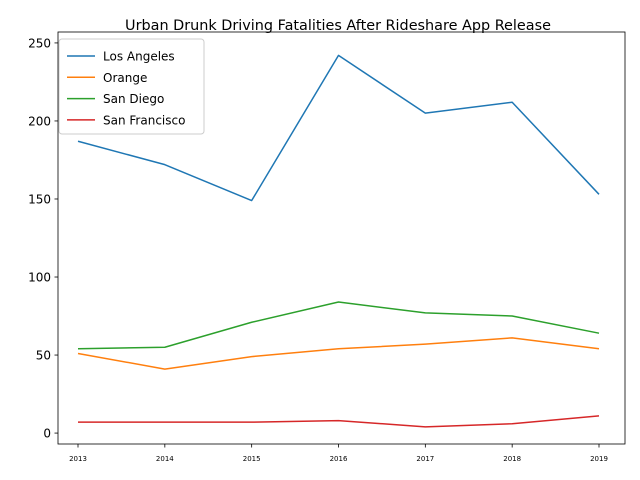 The image size is (640, 480). Describe the element at coordinates (78, 459) in the screenshot. I see `x-tick-label: 2013` at that location.